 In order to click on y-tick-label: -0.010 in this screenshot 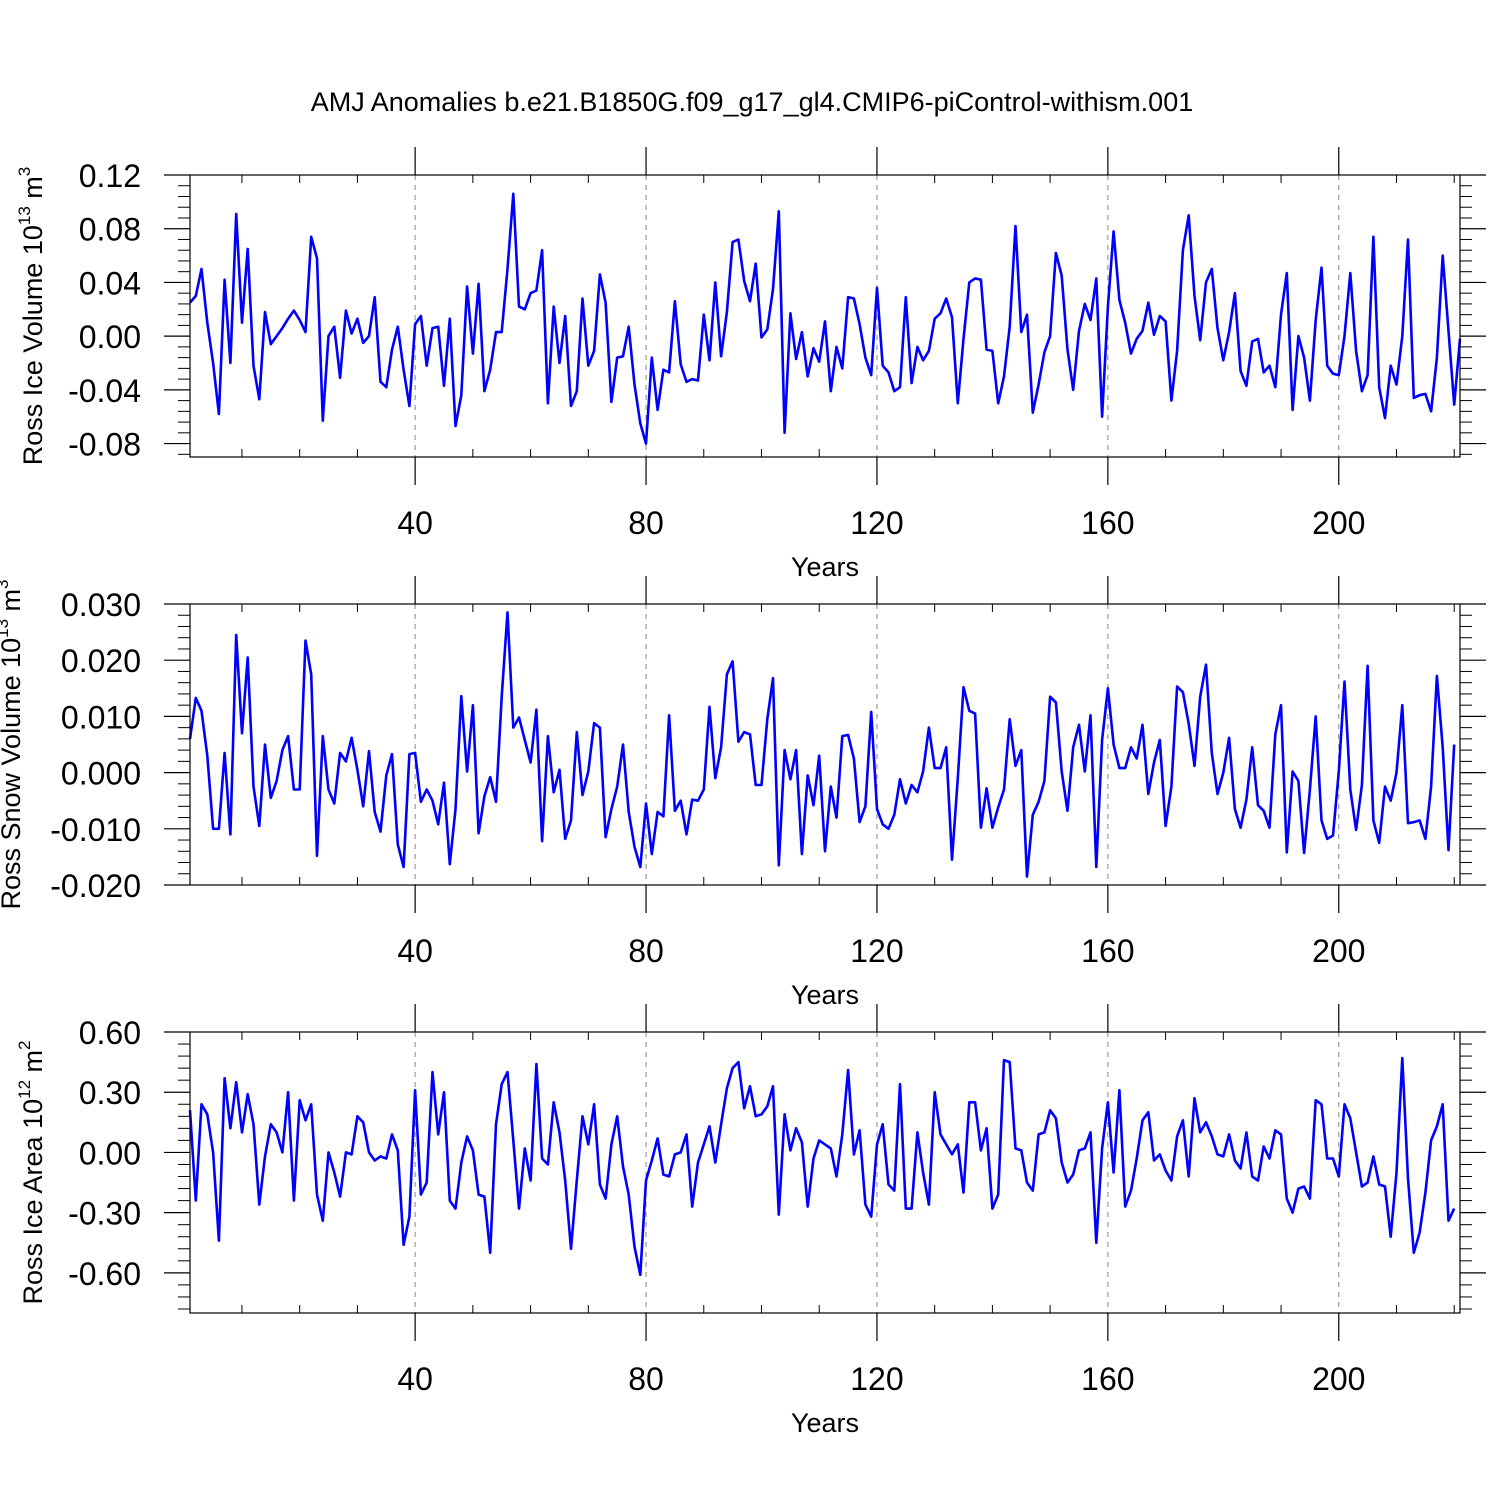, I will do `click(95, 830)`.